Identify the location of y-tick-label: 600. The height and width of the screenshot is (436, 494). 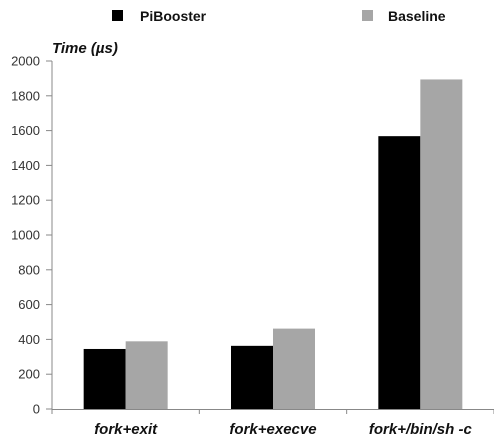
(29, 304).